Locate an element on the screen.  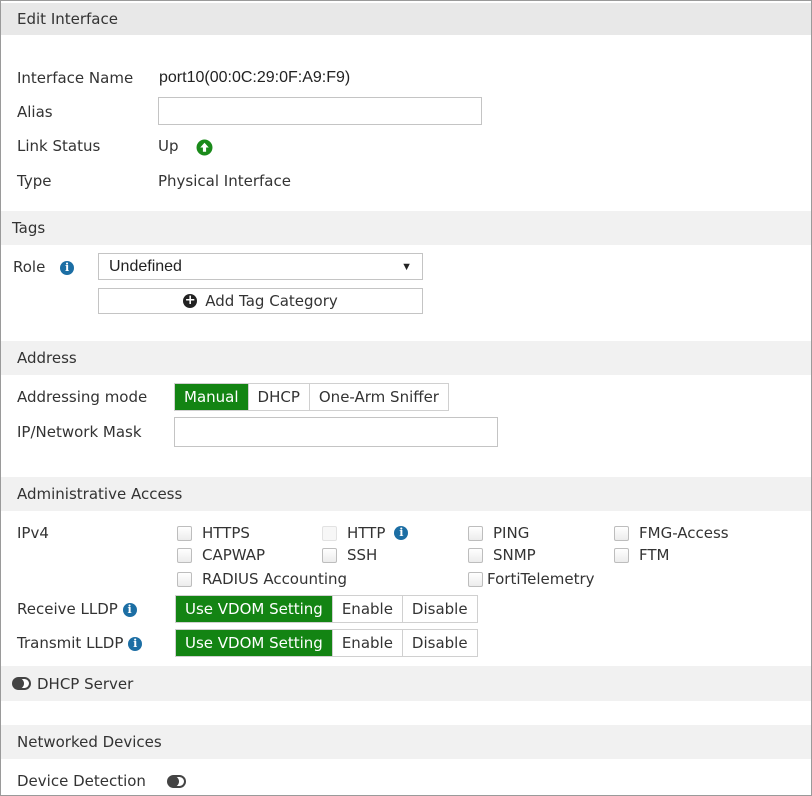
checkbox-label: HTTPS is located at coordinates (226, 533).